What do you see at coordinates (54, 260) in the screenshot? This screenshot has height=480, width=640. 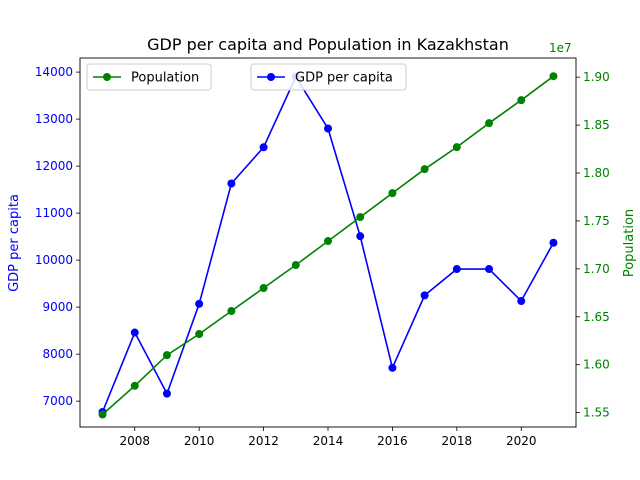 I see `left-tick-label: 10000` at bounding box center [54, 260].